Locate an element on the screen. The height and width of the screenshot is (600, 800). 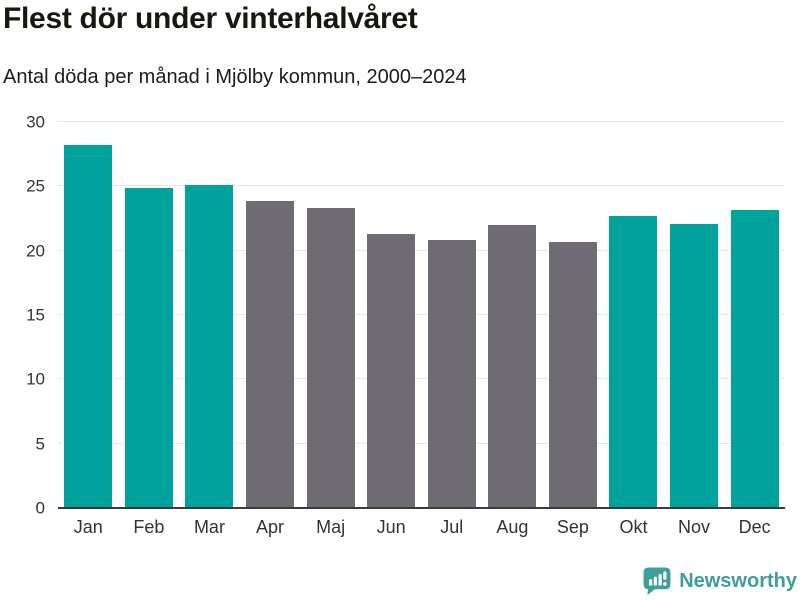
x-tick-label-mar: Mar is located at coordinates (209, 527).